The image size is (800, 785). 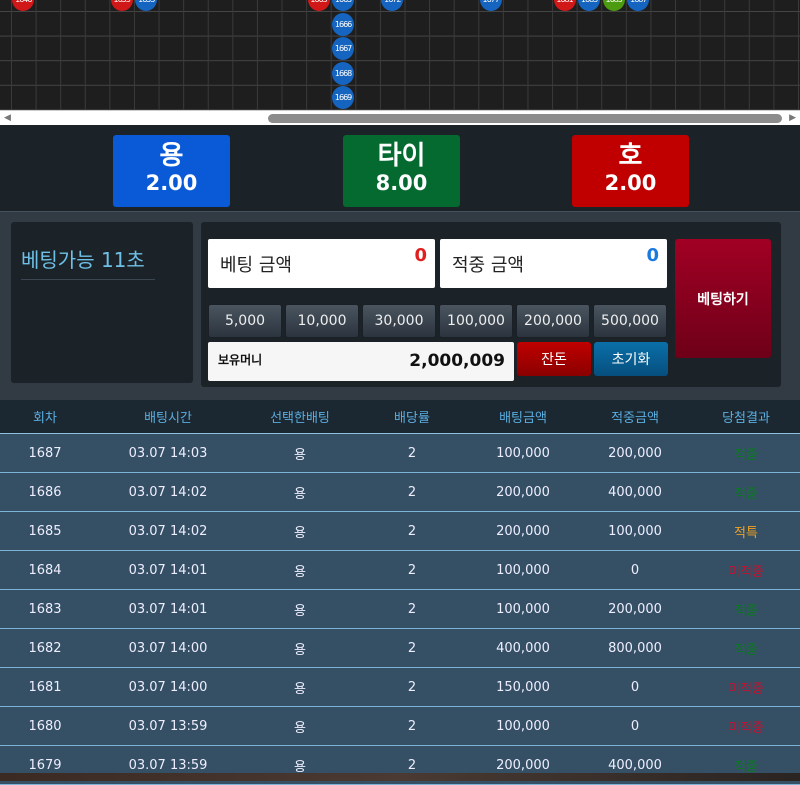 I want to click on chip-button: 500,000, so click(x=630, y=321).